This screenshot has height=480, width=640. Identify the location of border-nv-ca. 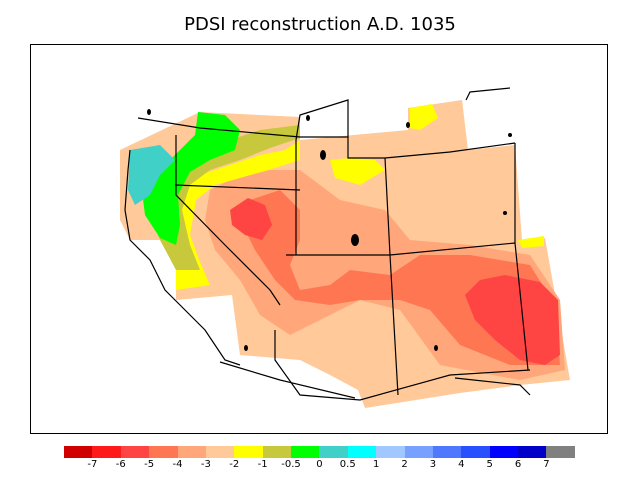
(228, 220).